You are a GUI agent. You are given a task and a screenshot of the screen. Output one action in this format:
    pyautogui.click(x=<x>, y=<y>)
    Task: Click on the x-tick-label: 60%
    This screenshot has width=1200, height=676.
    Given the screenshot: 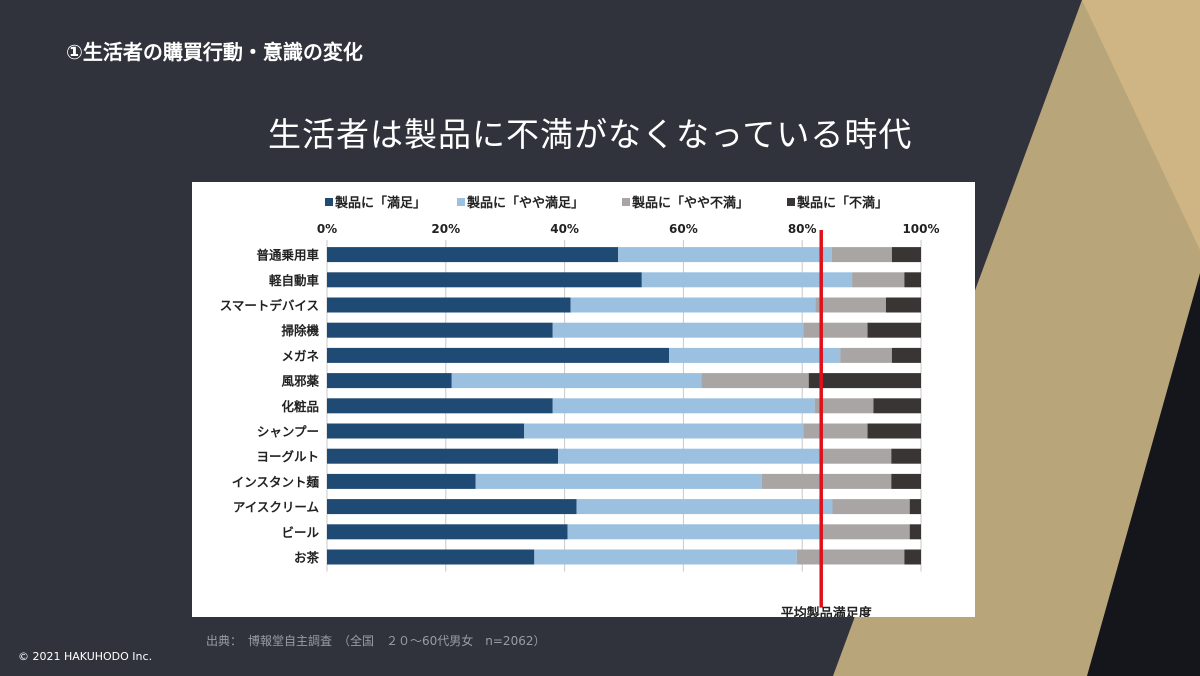 What is the action you would take?
    pyautogui.click(x=683, y=229)
    